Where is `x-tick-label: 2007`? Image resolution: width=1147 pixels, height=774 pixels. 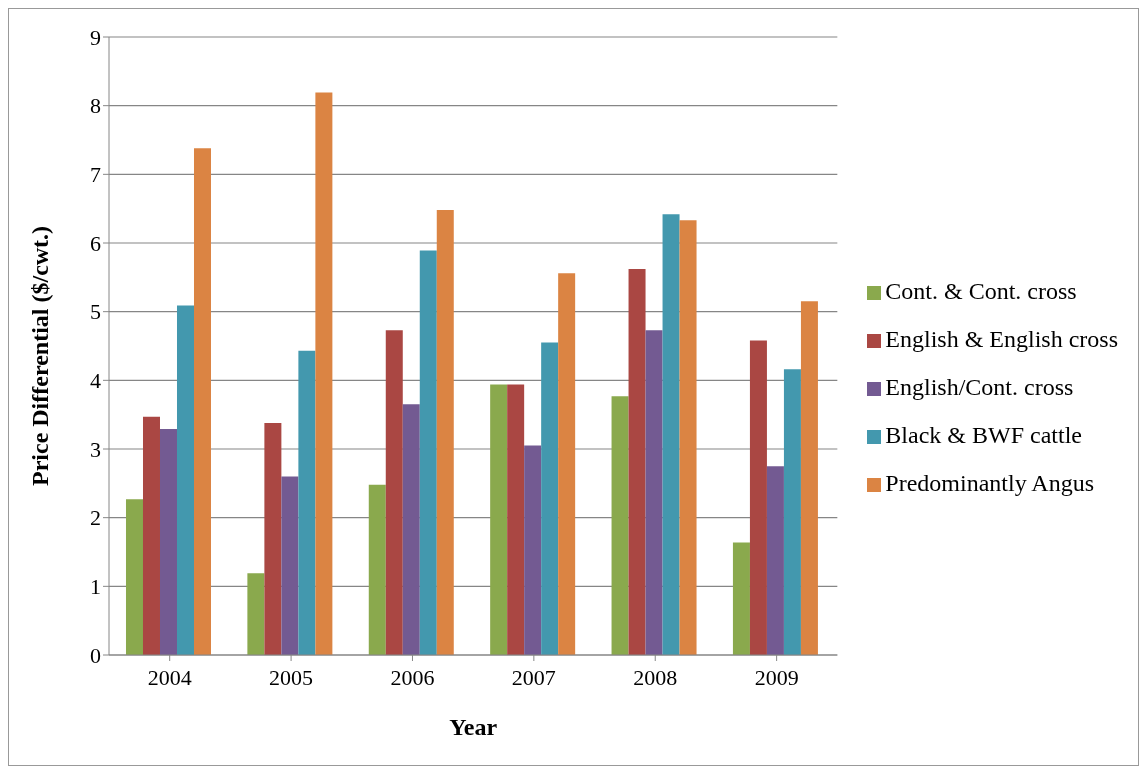
x-tick-label: 2007 is located at coordinates (533, 677).